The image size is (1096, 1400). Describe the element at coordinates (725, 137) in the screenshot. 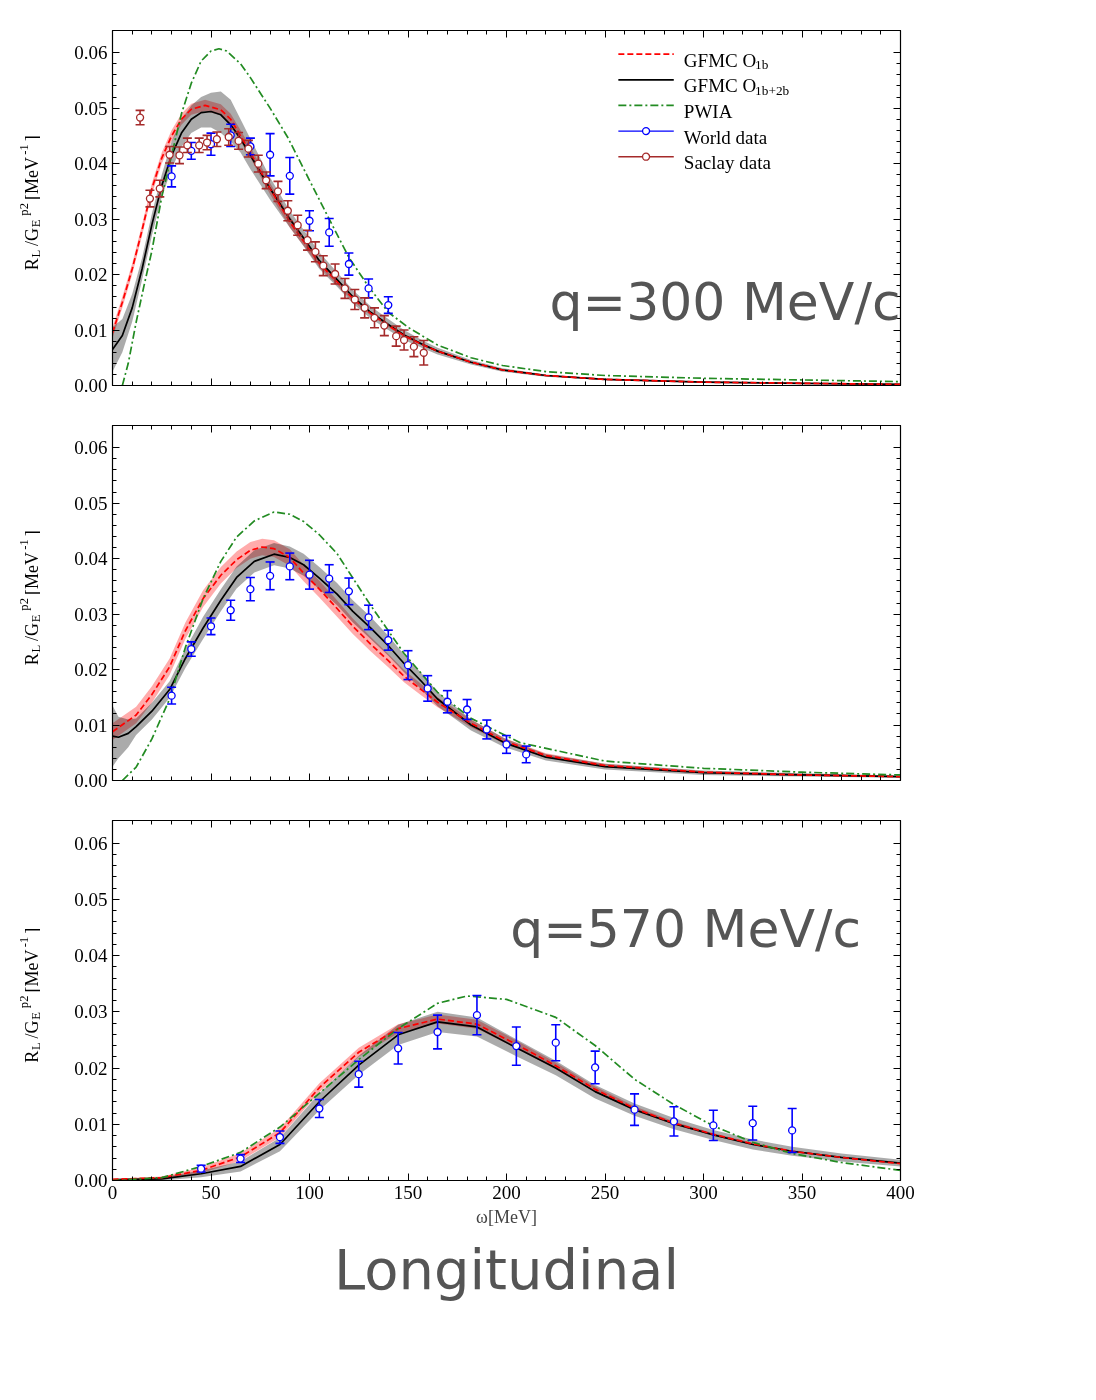

I see `legend-label: World data` at that location.